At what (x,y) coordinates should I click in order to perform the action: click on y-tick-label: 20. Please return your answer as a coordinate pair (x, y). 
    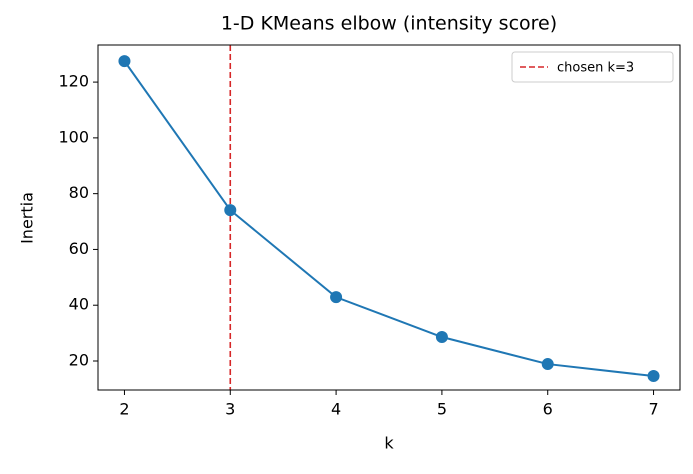
    Looking at the image, I should click on (79, 359).